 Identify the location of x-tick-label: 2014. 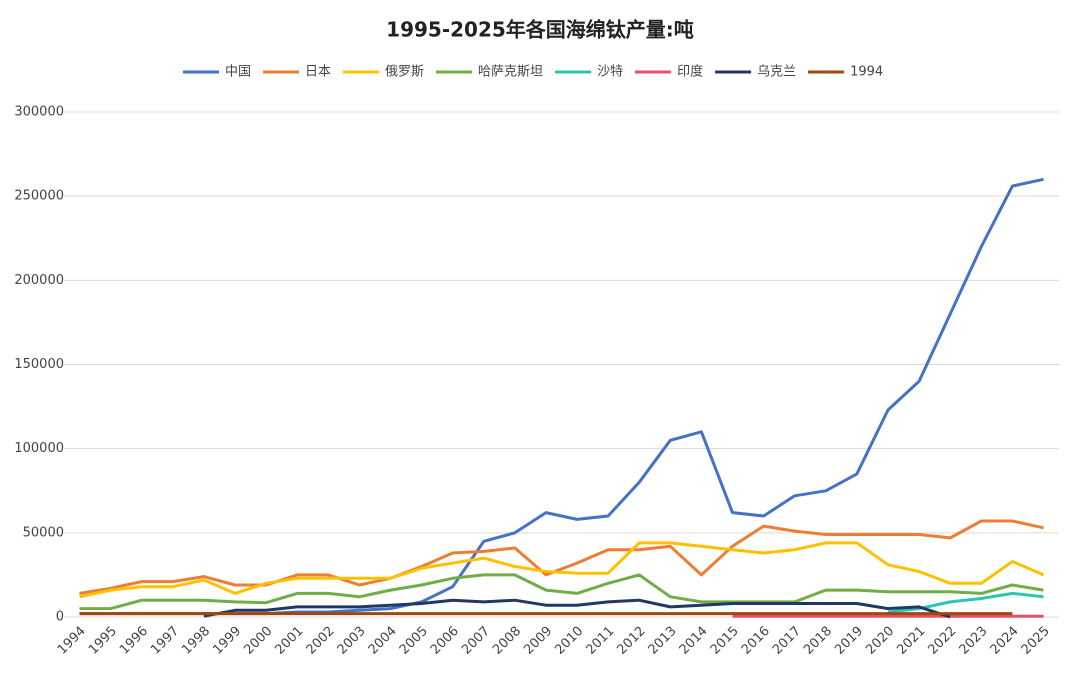
(694, 641).